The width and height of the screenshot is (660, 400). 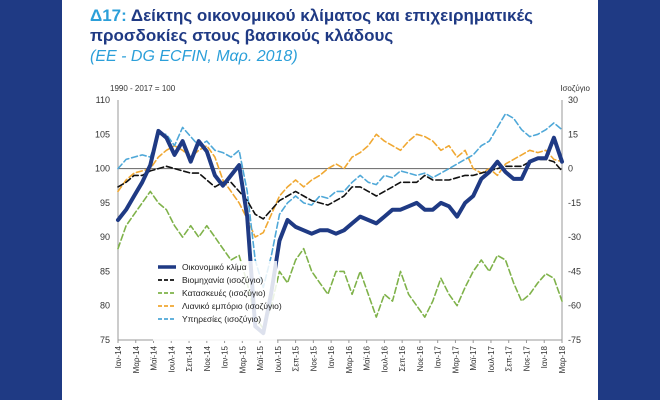 I want to click on x-tick-label: Σεπ-17, so click(x=509, y=358).